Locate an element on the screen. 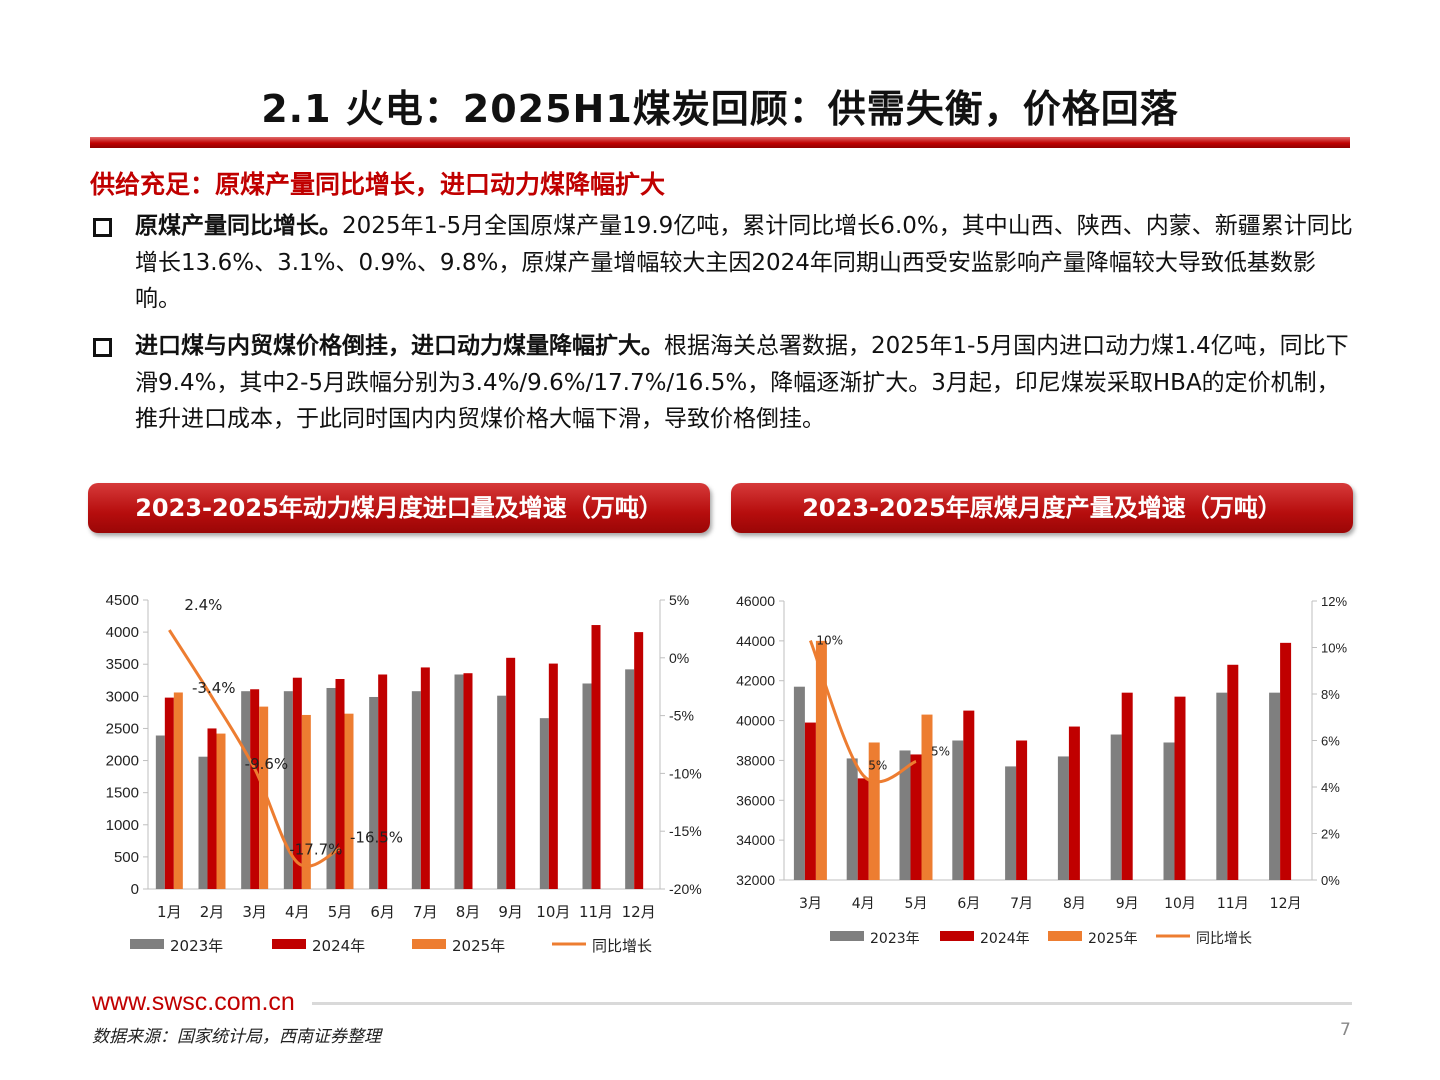  yoy-data-label: 10% is located at coordinates (829, 641).